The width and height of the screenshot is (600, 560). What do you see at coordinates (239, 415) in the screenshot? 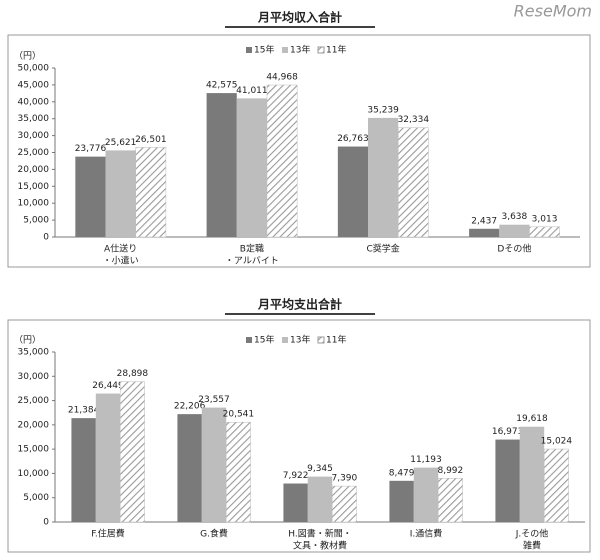
I see `value-label: 20,541` at bounding box center [239, 415].